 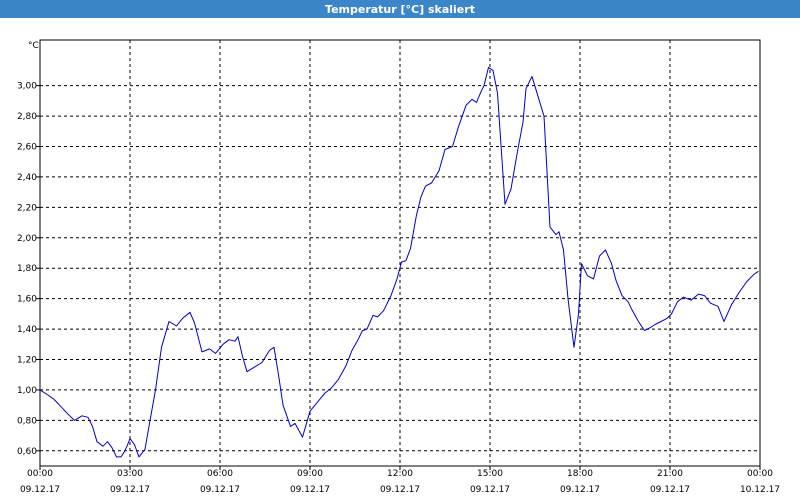 I want to click on x-tick-time-3: 09:00, so click(x=310, y=474).